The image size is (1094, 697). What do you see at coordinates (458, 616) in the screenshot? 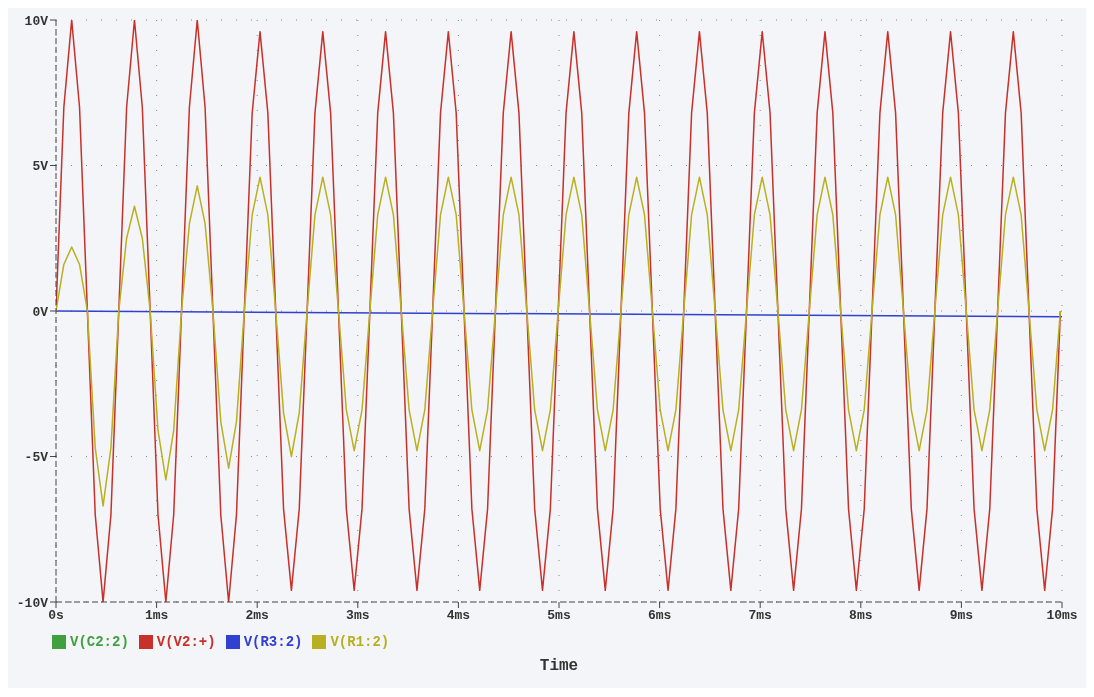
I see `x-tick-label: 4ms` at bounding box center [458, 616].